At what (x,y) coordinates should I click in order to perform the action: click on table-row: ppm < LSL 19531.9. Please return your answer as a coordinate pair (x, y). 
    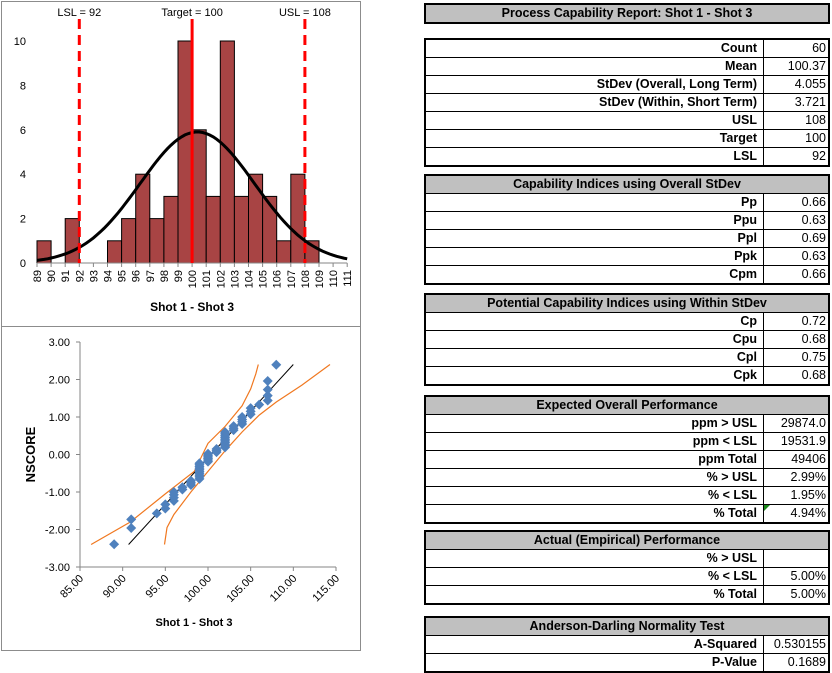
    Looking at the image, I should click on (627, 442).